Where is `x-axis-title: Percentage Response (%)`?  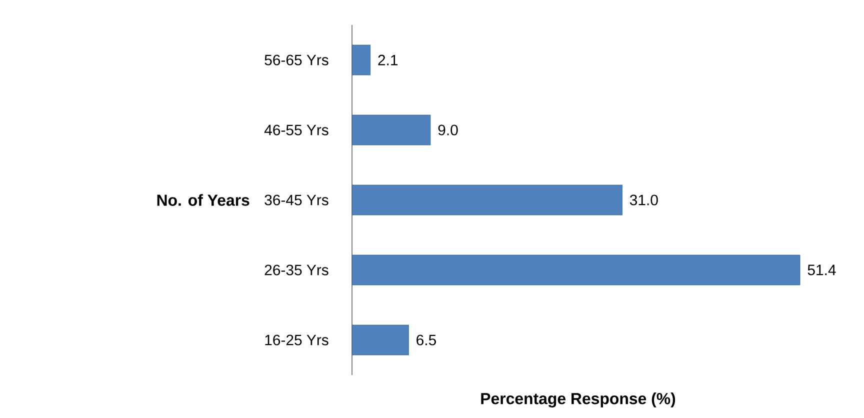
x-axis-title: Percentage Response (%) is located at coordinates (578, 400).